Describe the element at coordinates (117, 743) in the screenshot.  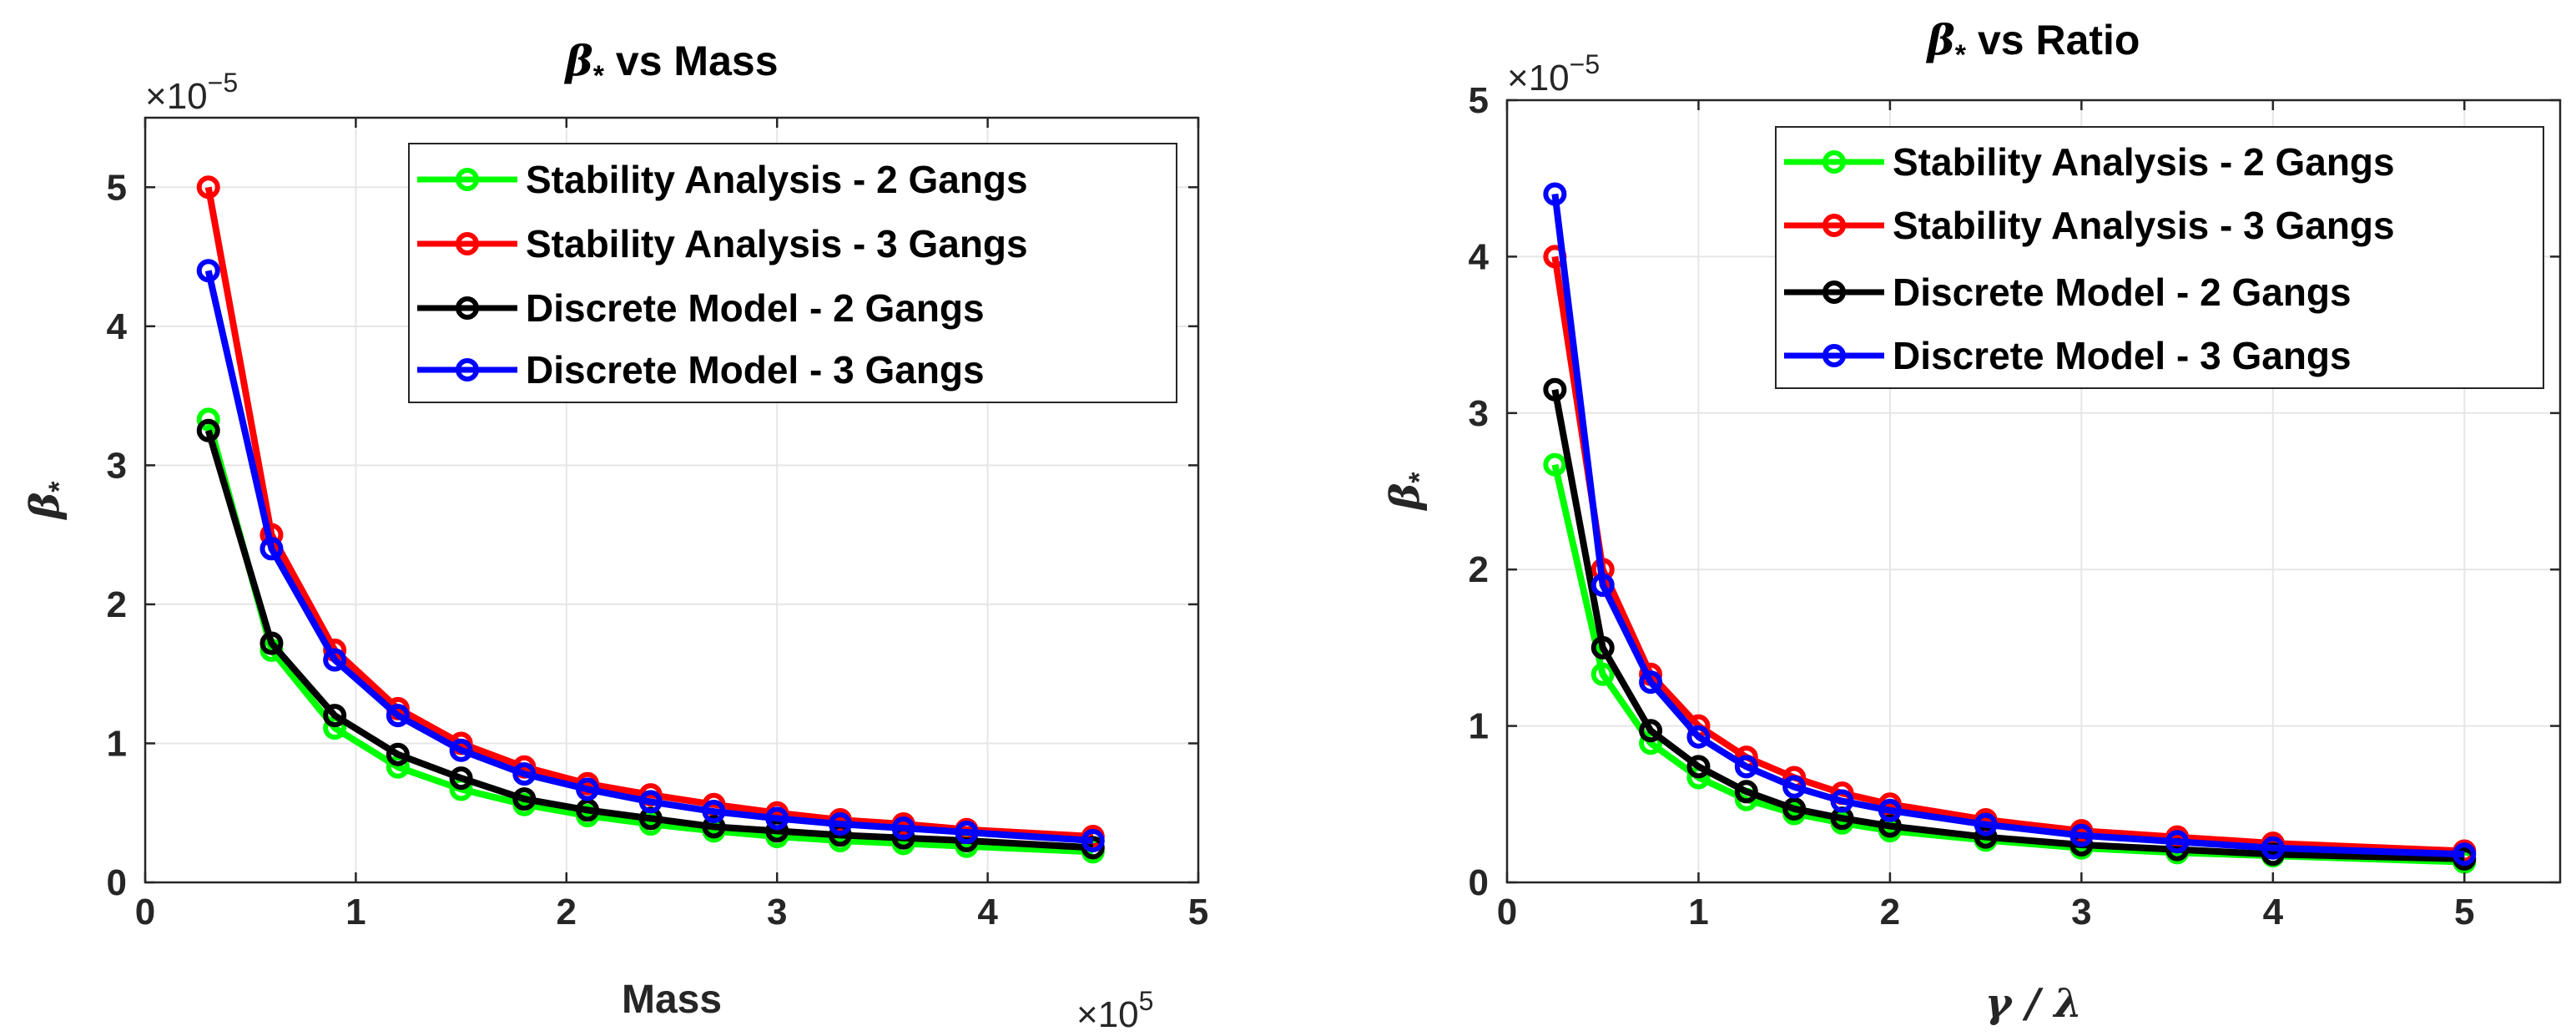
I see `y-tick-label: 1` at that location.